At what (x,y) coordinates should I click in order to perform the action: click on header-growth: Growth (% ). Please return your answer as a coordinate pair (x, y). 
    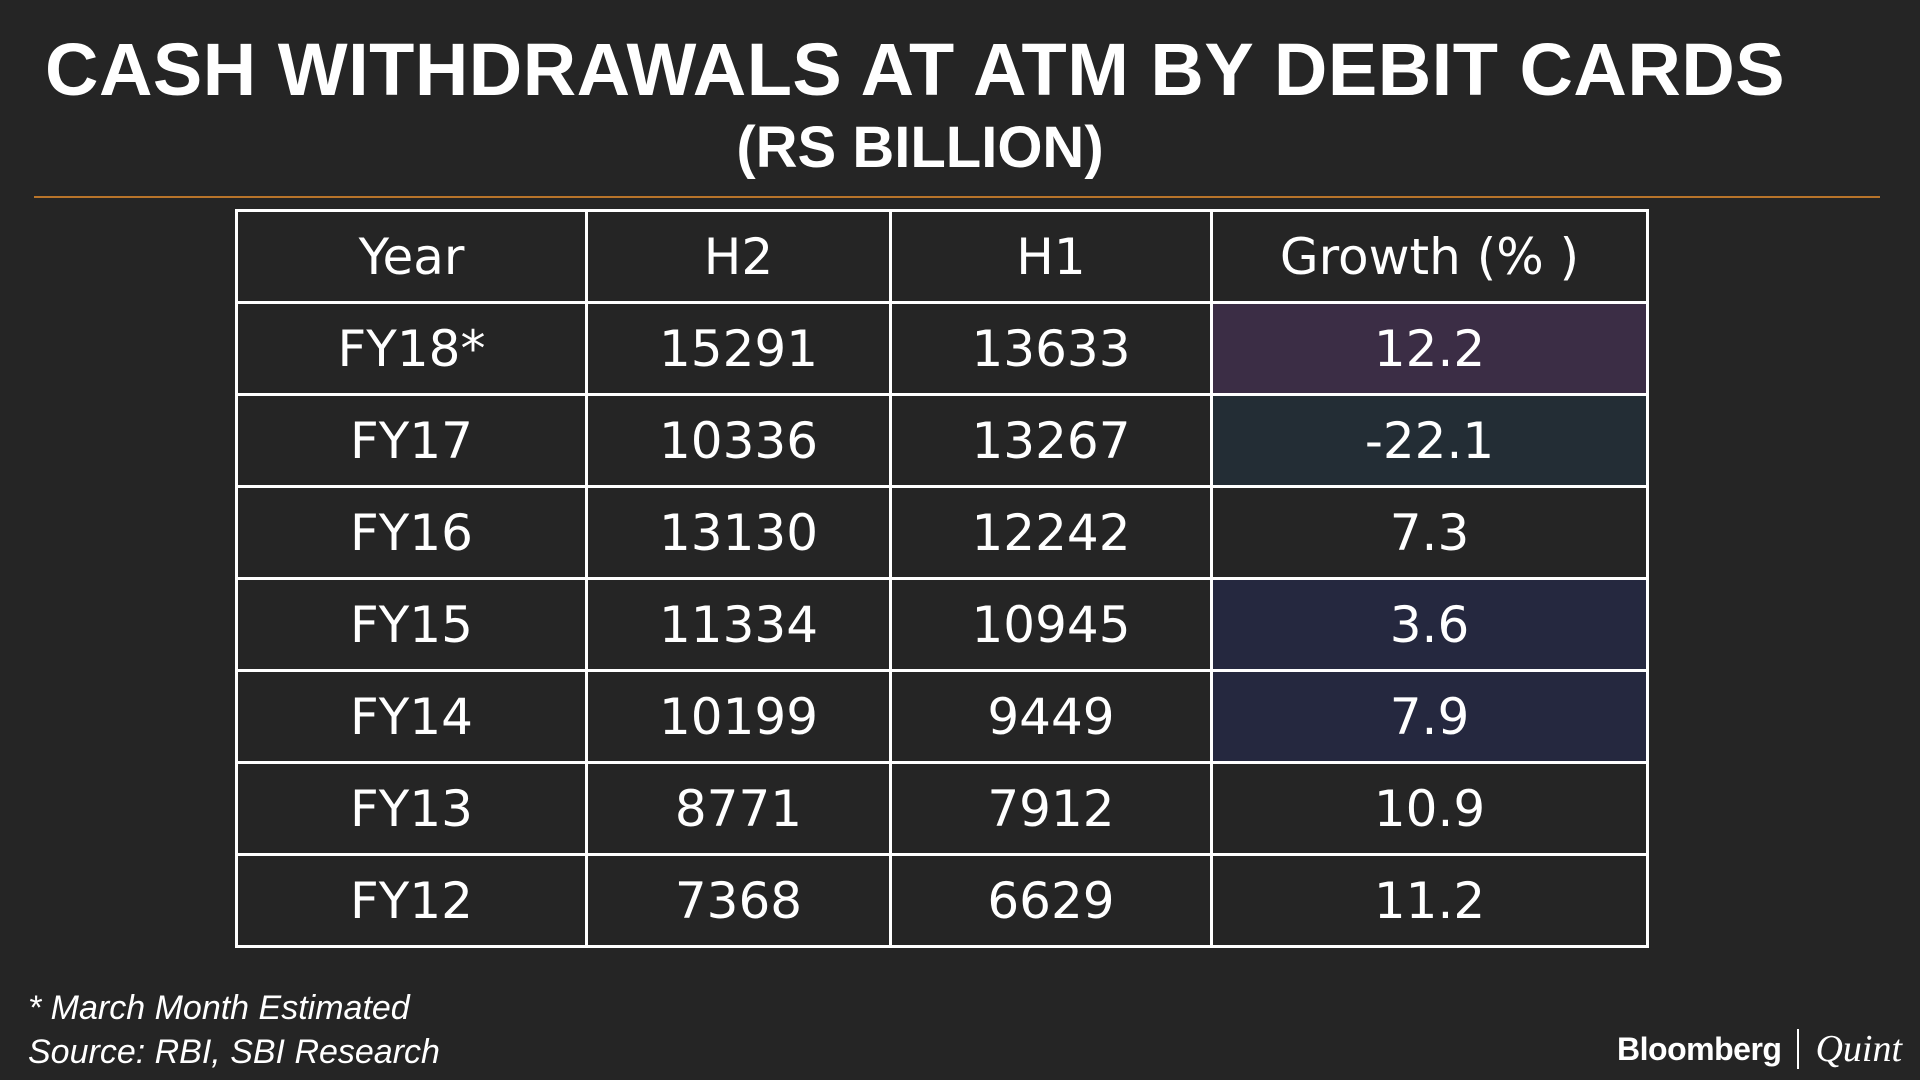
    Looking at the image, I should click on (1429, 256).